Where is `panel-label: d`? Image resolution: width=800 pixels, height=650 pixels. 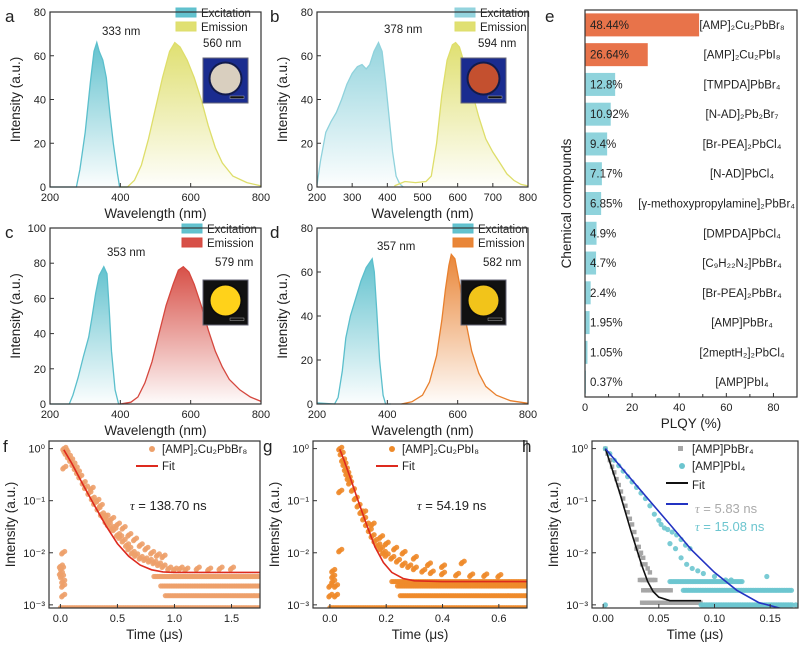 panel-label: d is located at coordinates (274, 232).